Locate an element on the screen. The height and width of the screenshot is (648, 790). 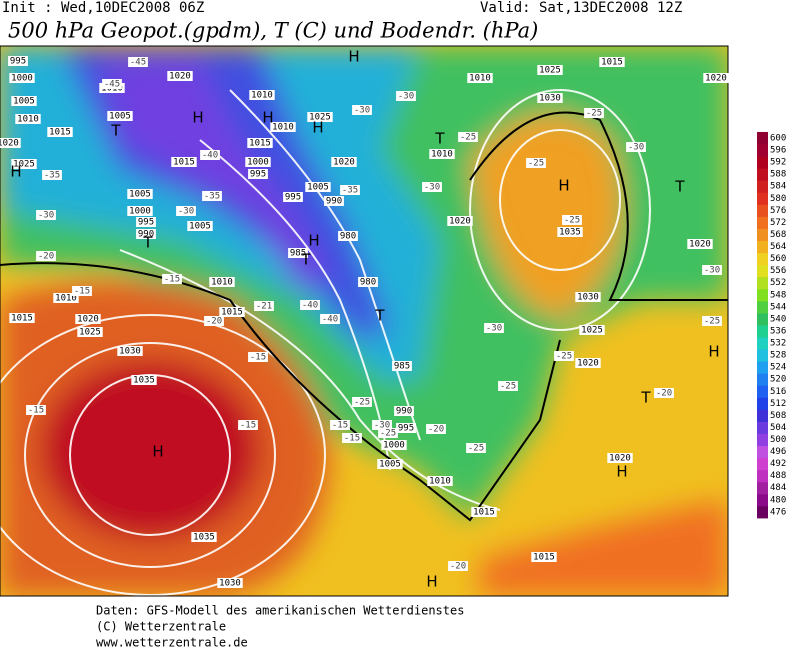
colorbar-label: 520 is located at coordinates (778, 380).